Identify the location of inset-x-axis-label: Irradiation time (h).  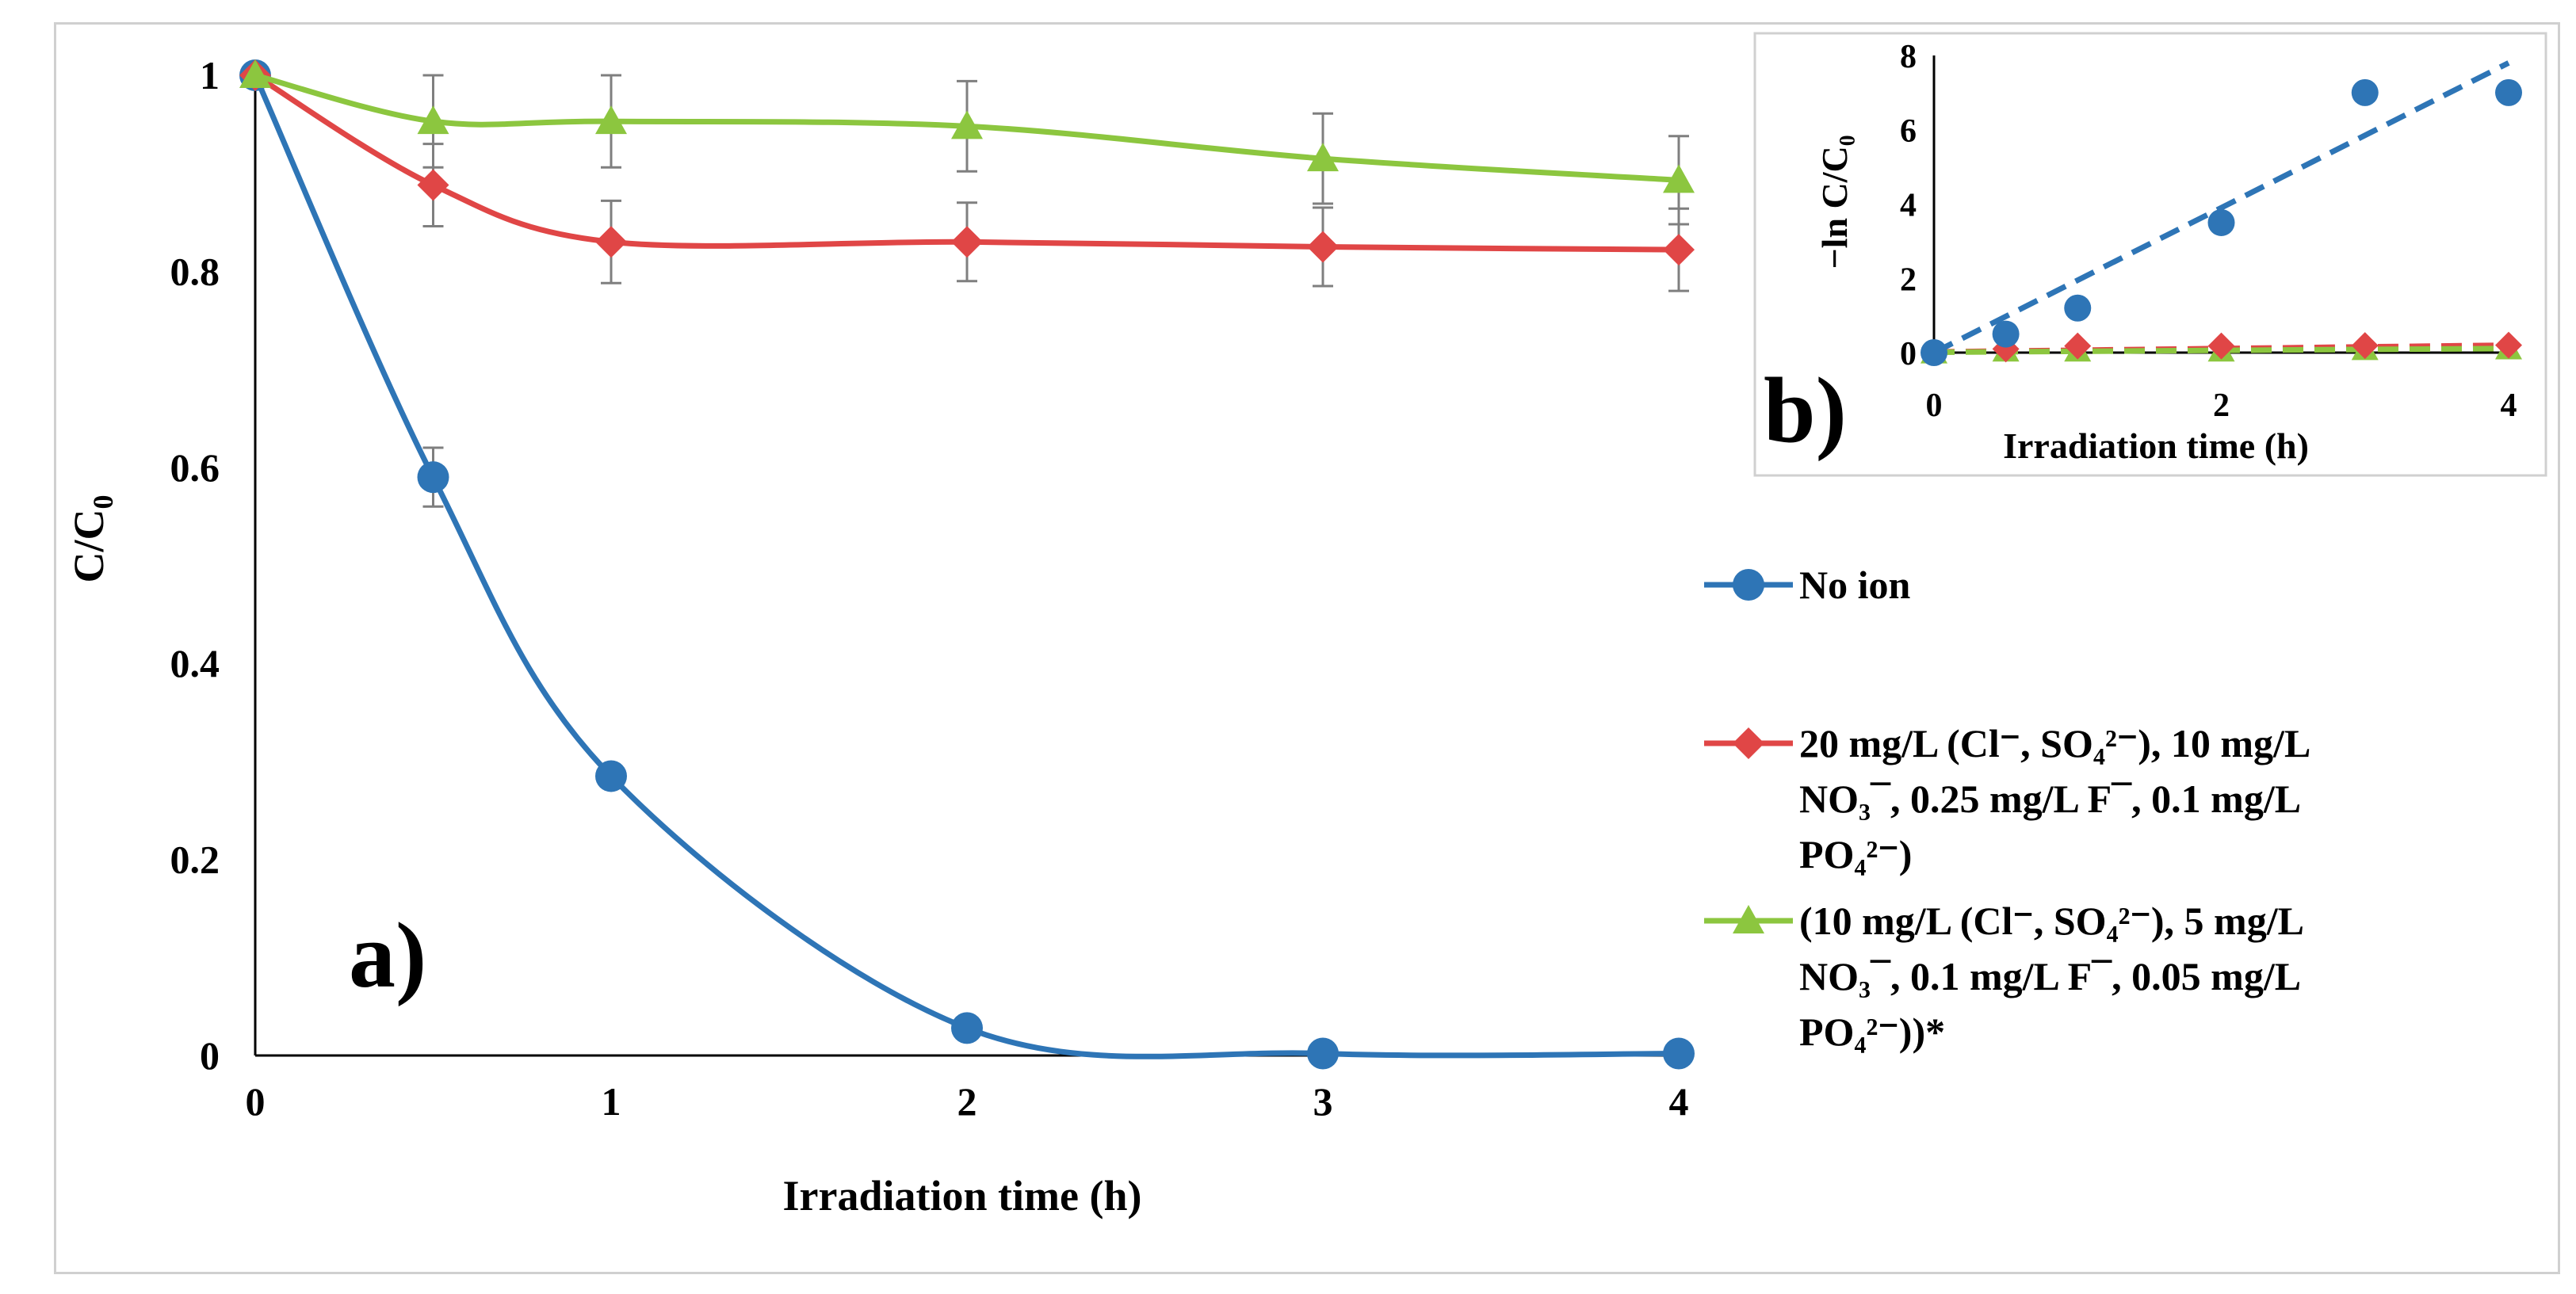
(2156, 446).